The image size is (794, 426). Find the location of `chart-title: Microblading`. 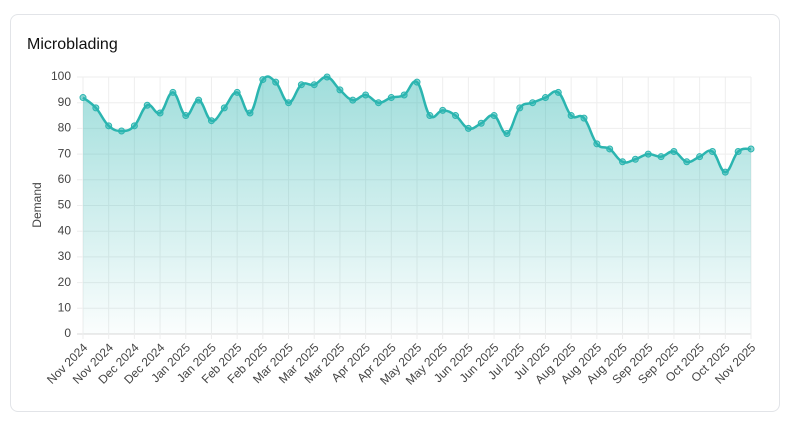

chart-title: Microblading is located at coordinates (72, 44).